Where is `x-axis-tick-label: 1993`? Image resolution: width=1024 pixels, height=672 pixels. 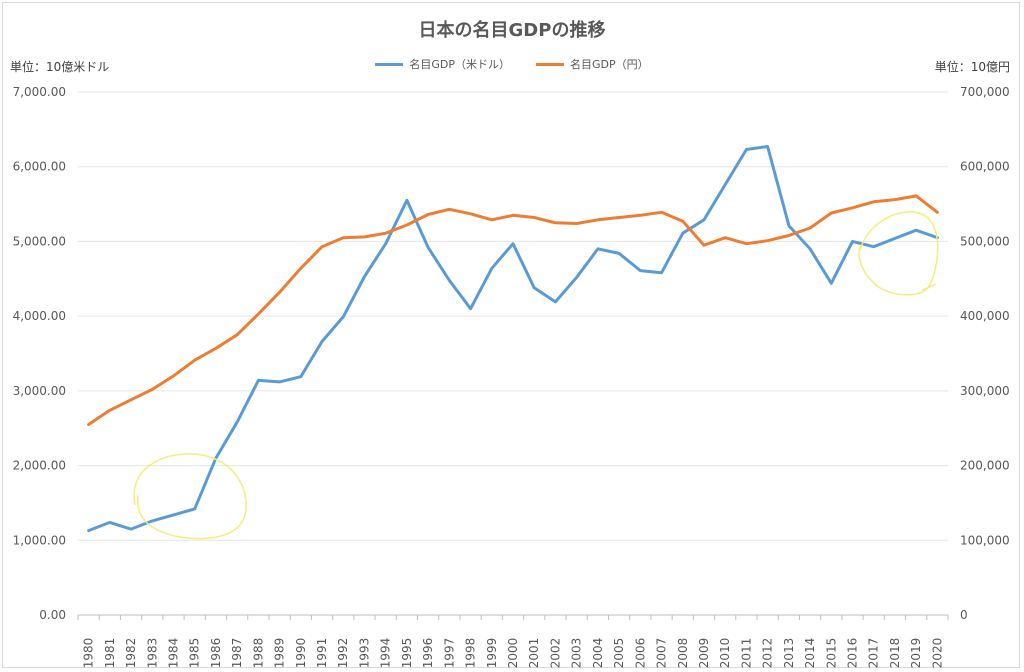 x-axis-tick-label: 1993 is located at coordinates (364, 653).